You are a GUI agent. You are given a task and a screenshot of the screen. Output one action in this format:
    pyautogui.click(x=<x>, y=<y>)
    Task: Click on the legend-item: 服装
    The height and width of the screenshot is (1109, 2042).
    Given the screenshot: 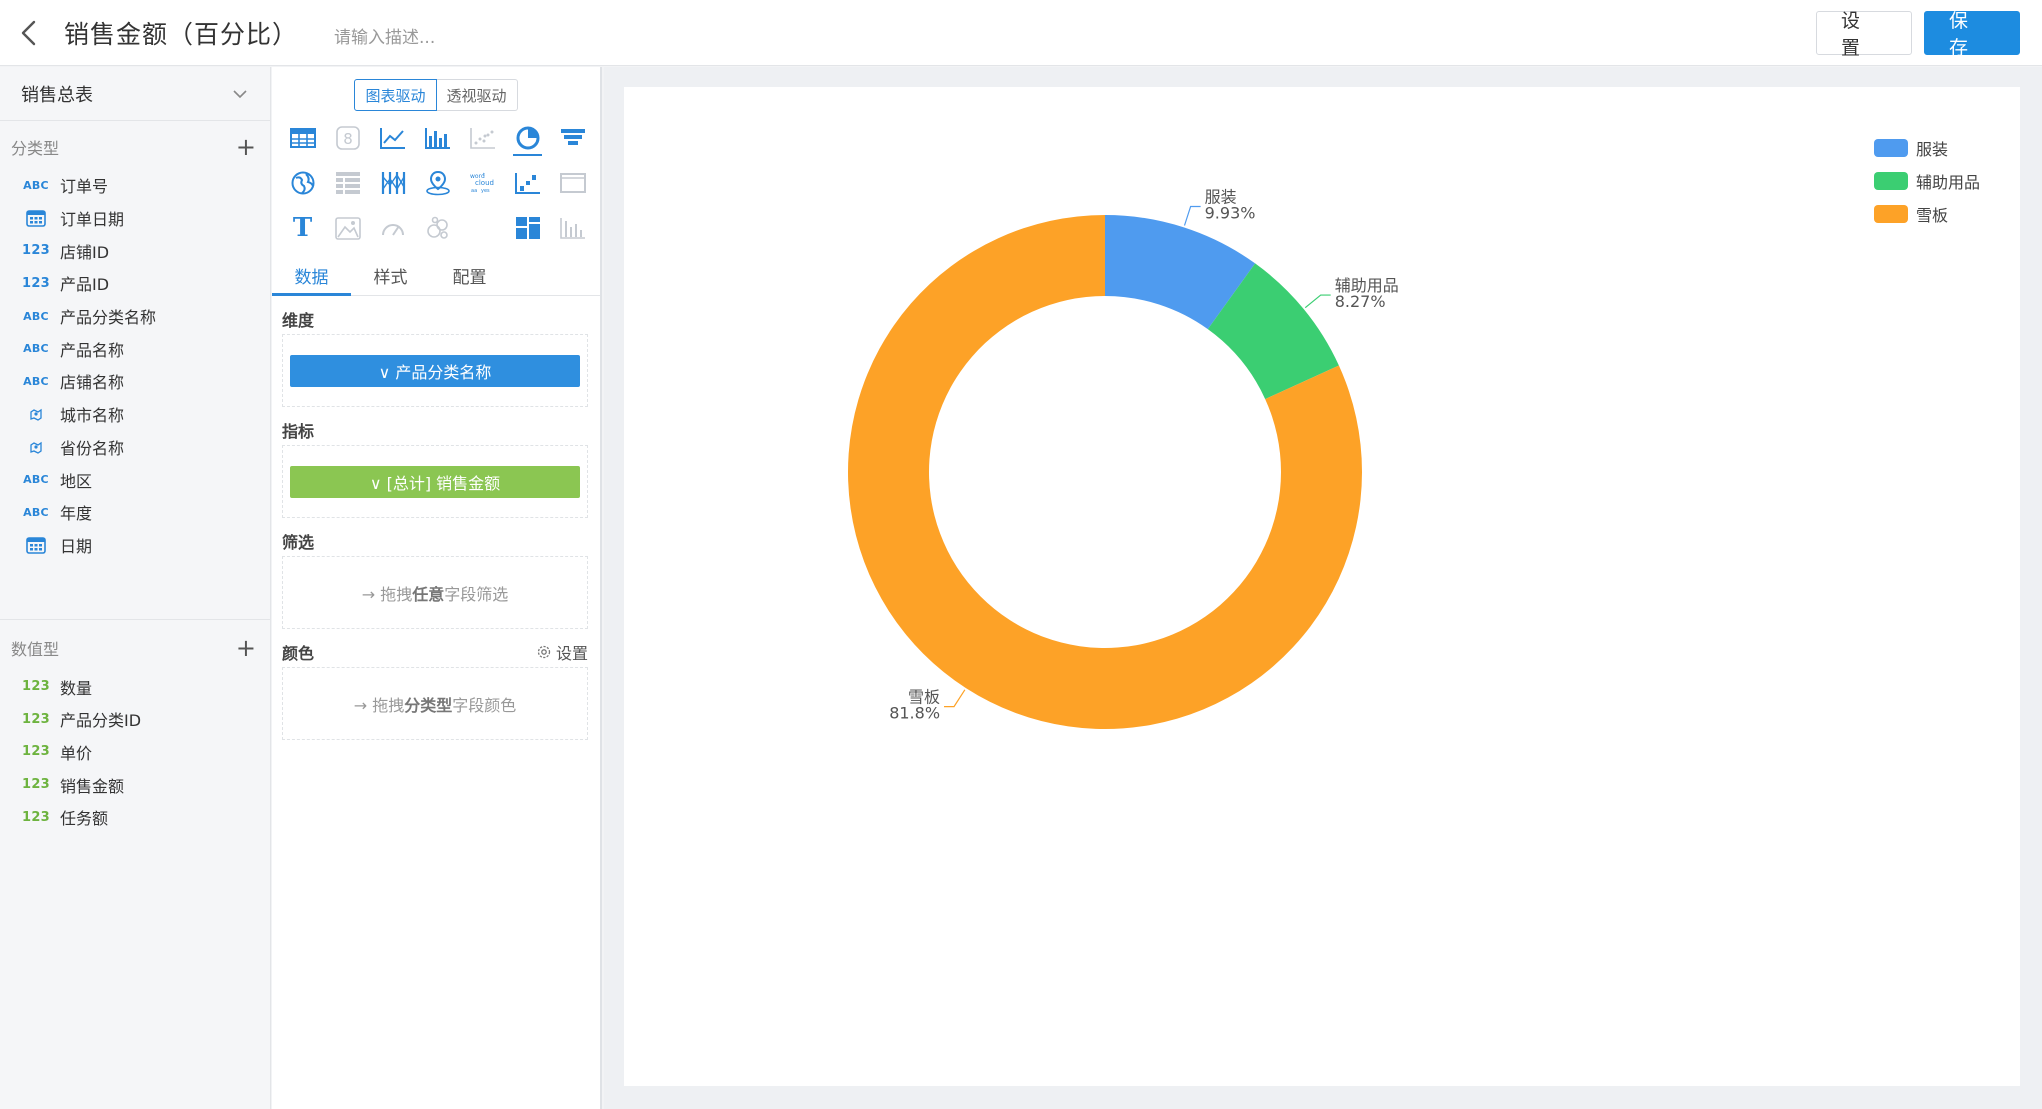 What is the action you would take?
    pyautogui.click(x=1926, y=147)
    